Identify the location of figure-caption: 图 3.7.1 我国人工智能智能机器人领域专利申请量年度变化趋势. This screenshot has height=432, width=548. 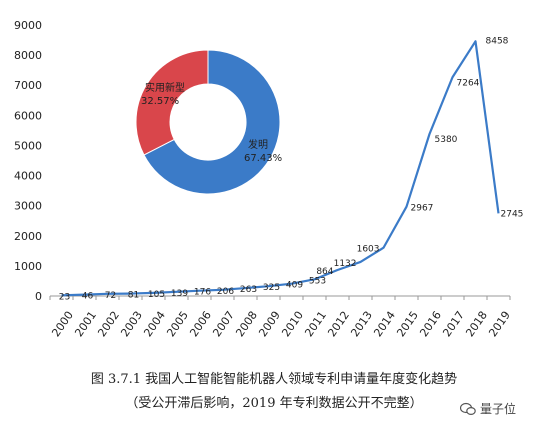
(274, 379).